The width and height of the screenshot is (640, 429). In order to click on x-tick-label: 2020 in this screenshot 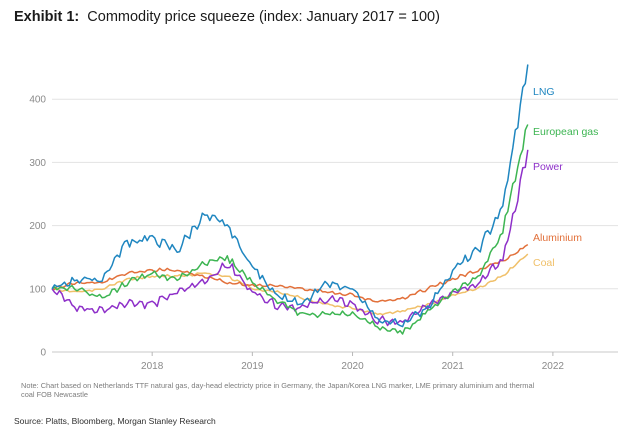, I will do `click(352, 366)`.